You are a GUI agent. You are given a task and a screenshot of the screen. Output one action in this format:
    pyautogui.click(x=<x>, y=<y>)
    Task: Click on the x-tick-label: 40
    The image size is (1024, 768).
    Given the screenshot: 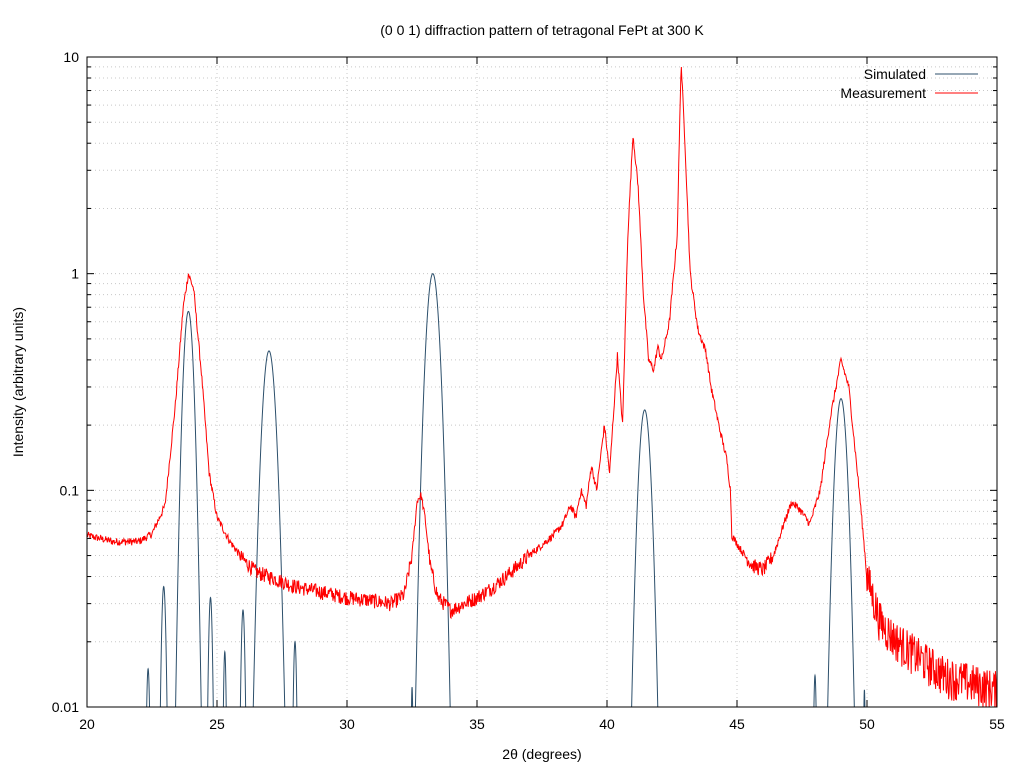 What is the action you would take?
    pyautogui.click(x=607, y=724)
    